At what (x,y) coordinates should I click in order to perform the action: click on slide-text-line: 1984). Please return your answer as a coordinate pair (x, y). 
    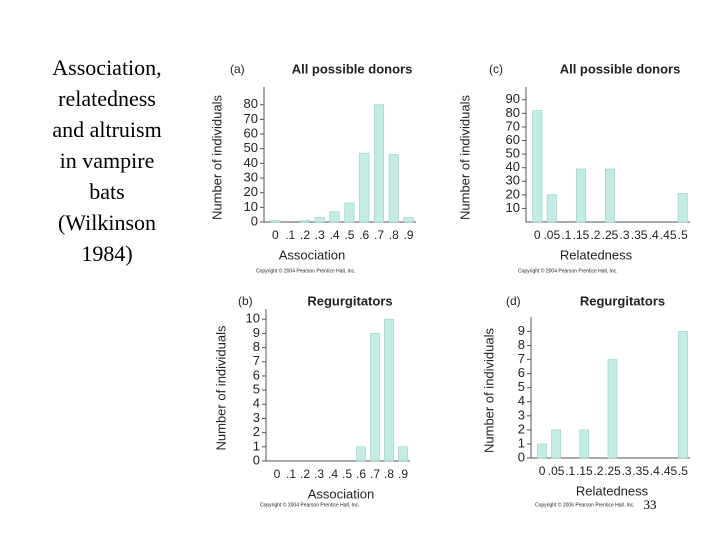
    Looking at the image, I should click on (106, 253).